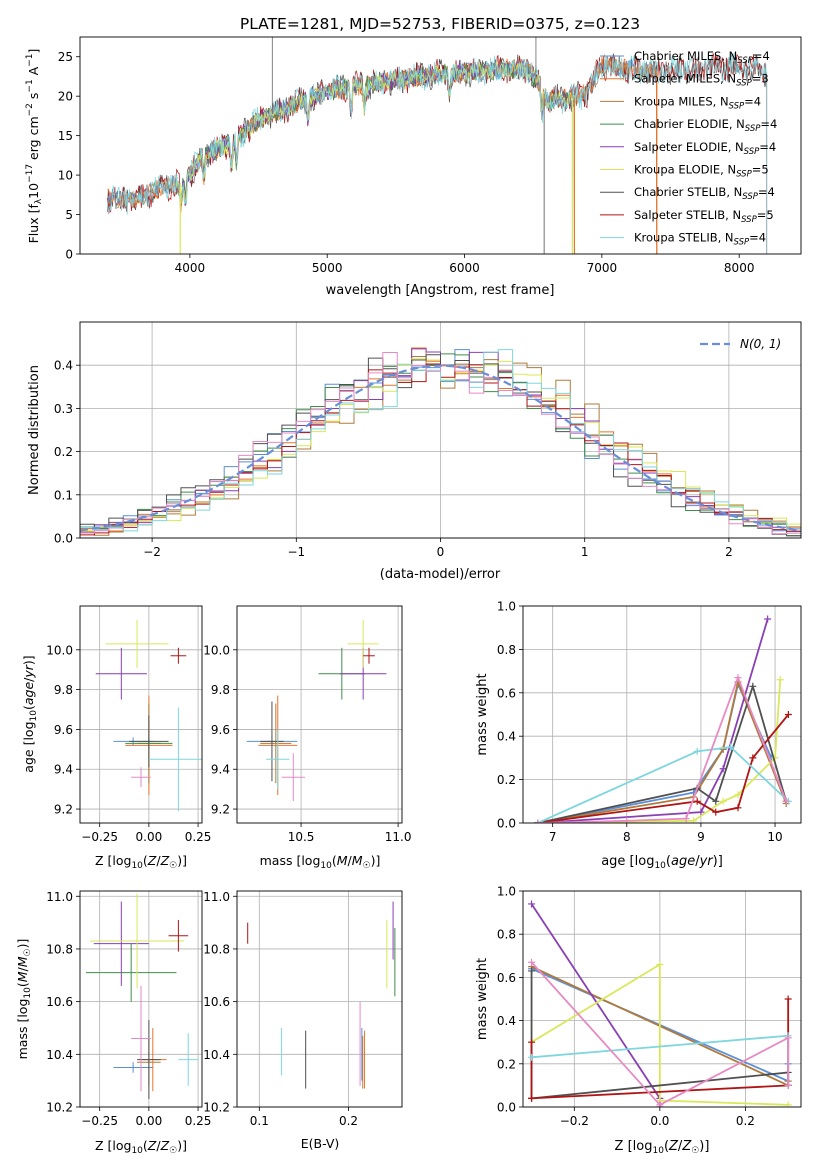  Describe the element at coordinates (602, 268) in the screenshot. I see `x-tick-label: 7000` at that location.